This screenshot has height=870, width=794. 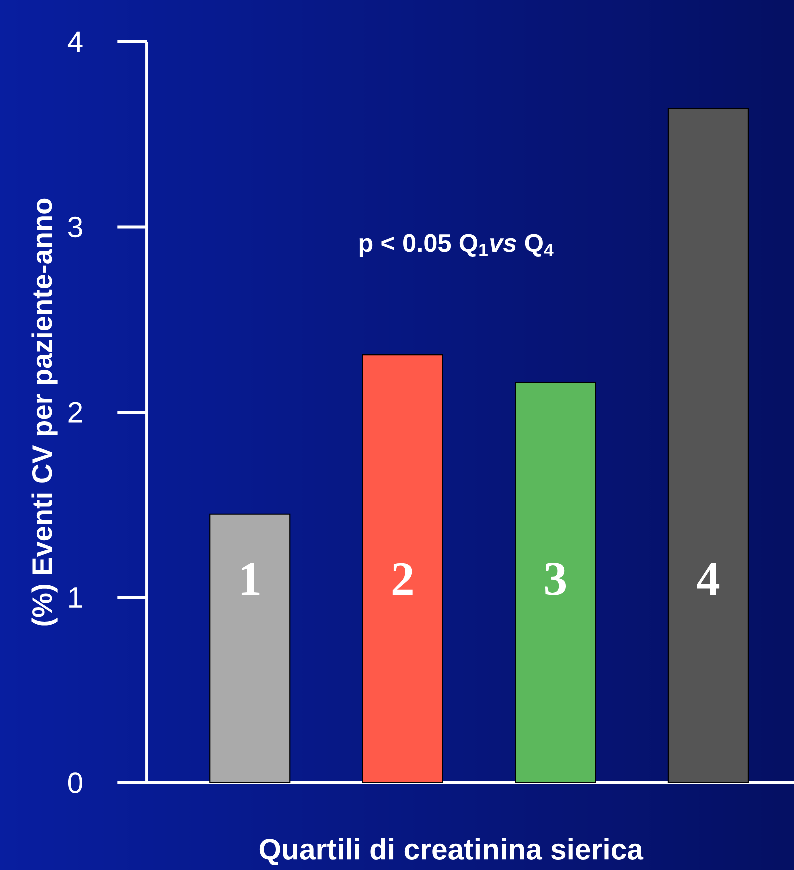 What do you see at coordinates (45, 412) in the screenshot?
I see `y-axis-title: (%) Eventi CV per paziente-anno` at bounding box center [45, 412].